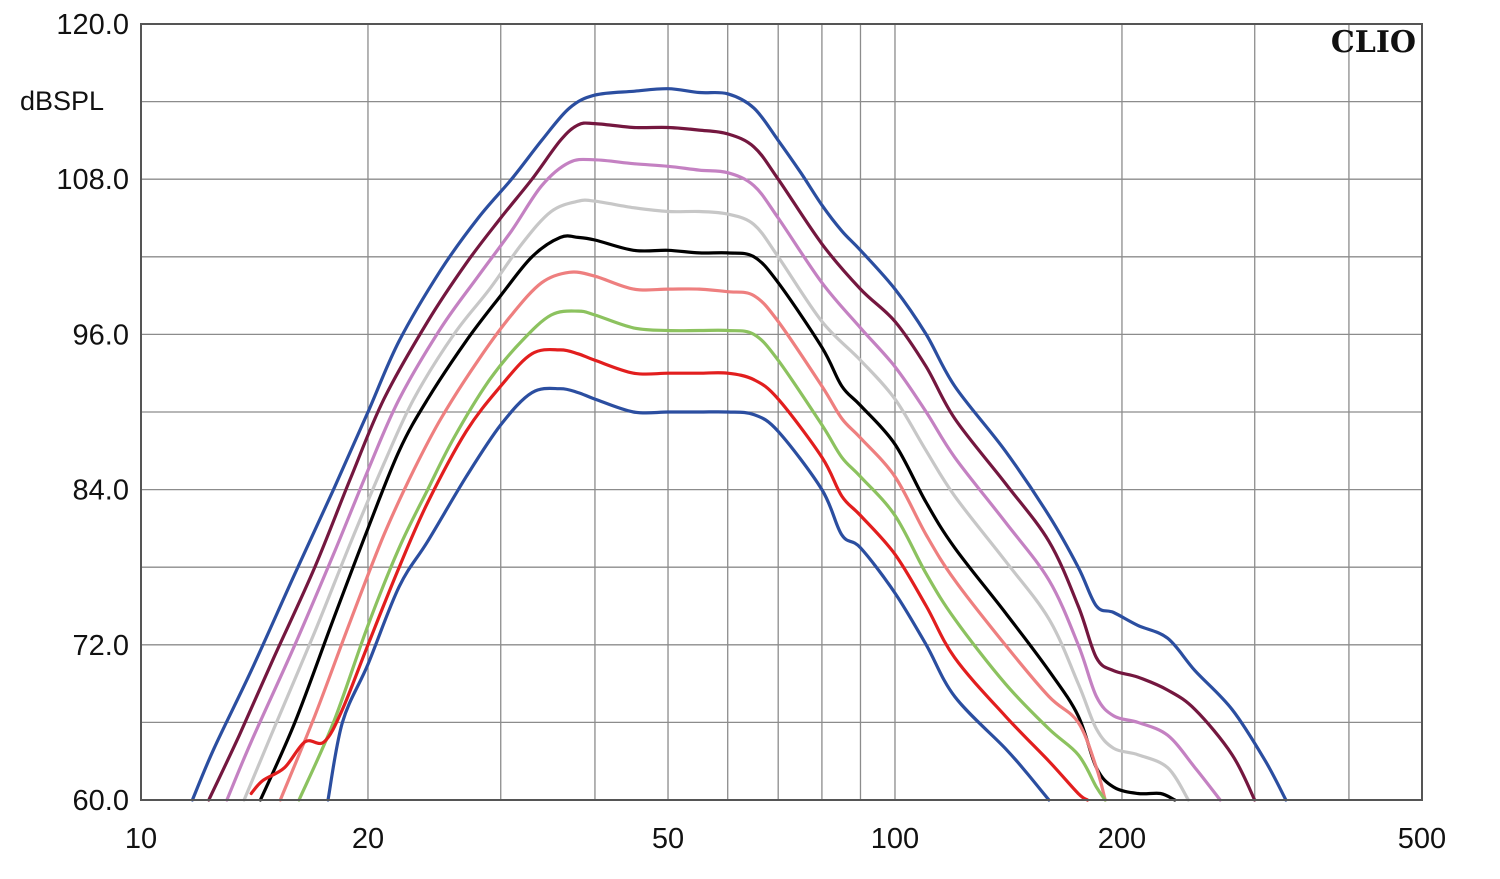 This screenshot has width=1500, height=879. What do you see at coordinates (368, 839) in the screenshot?
I see `x-tick-label: 20` at bounding box center [368, 839].